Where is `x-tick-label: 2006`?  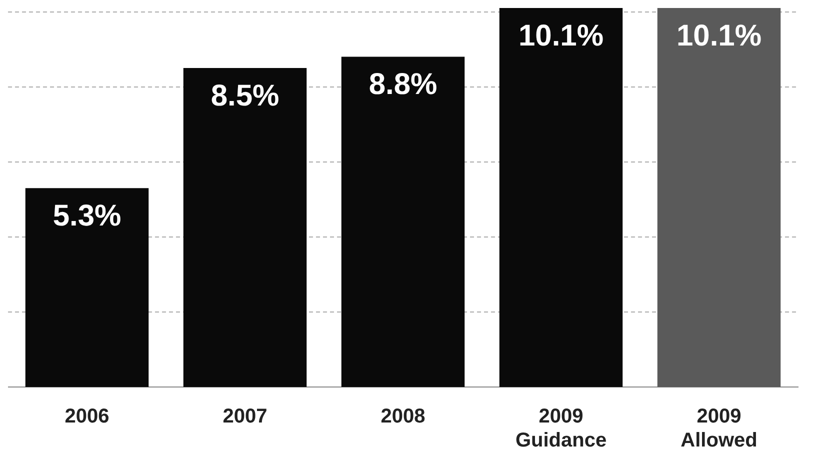 x-tick-label: 2006 is located at coordinates (87, 417).